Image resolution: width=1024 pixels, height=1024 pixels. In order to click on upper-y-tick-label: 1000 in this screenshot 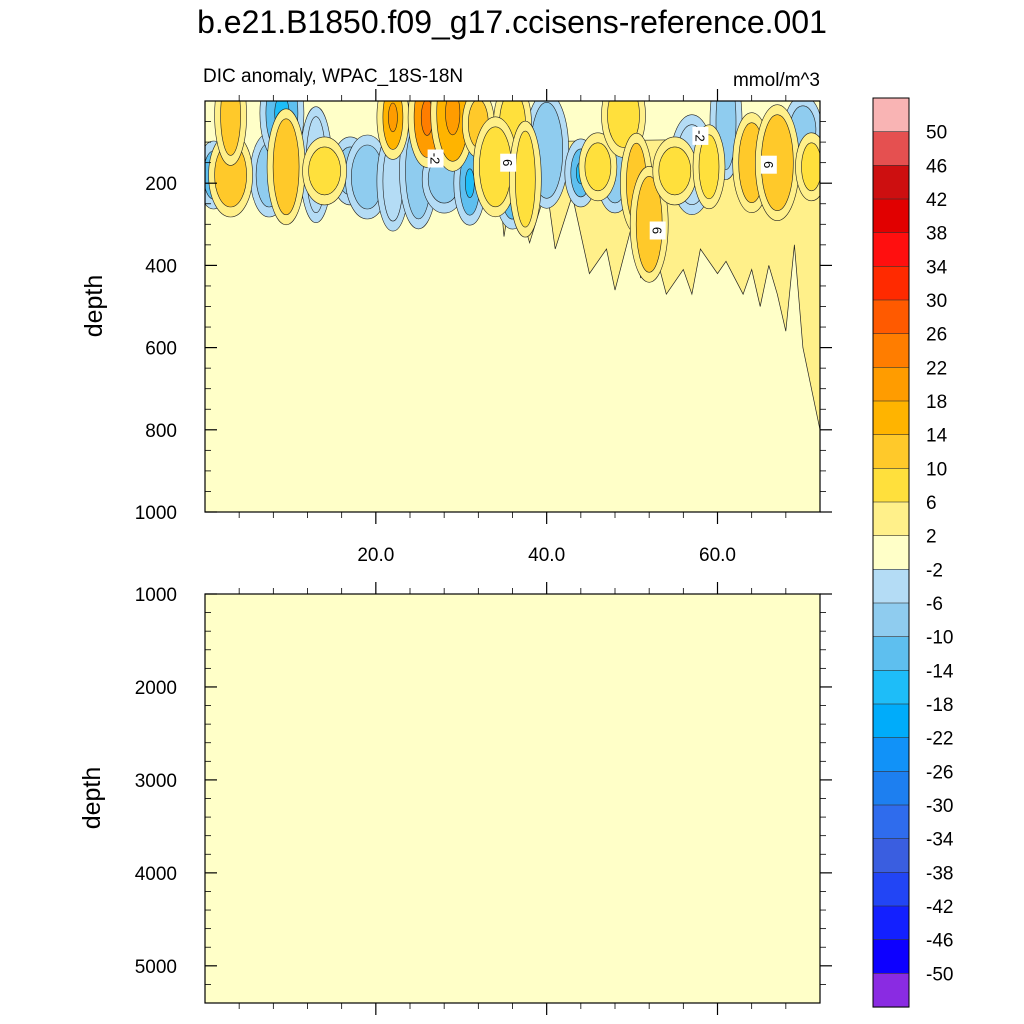, I will do `click(156, 513)`.